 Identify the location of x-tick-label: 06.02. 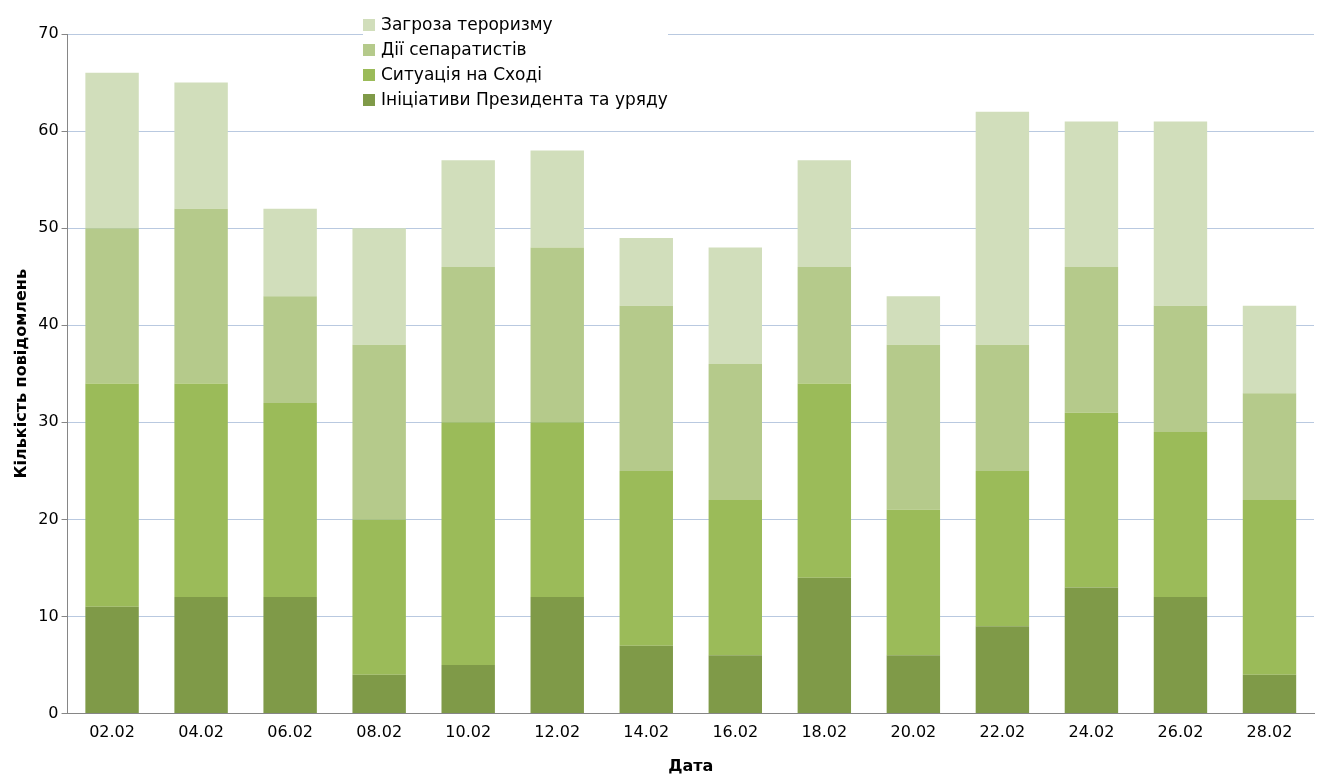
(290, 732).